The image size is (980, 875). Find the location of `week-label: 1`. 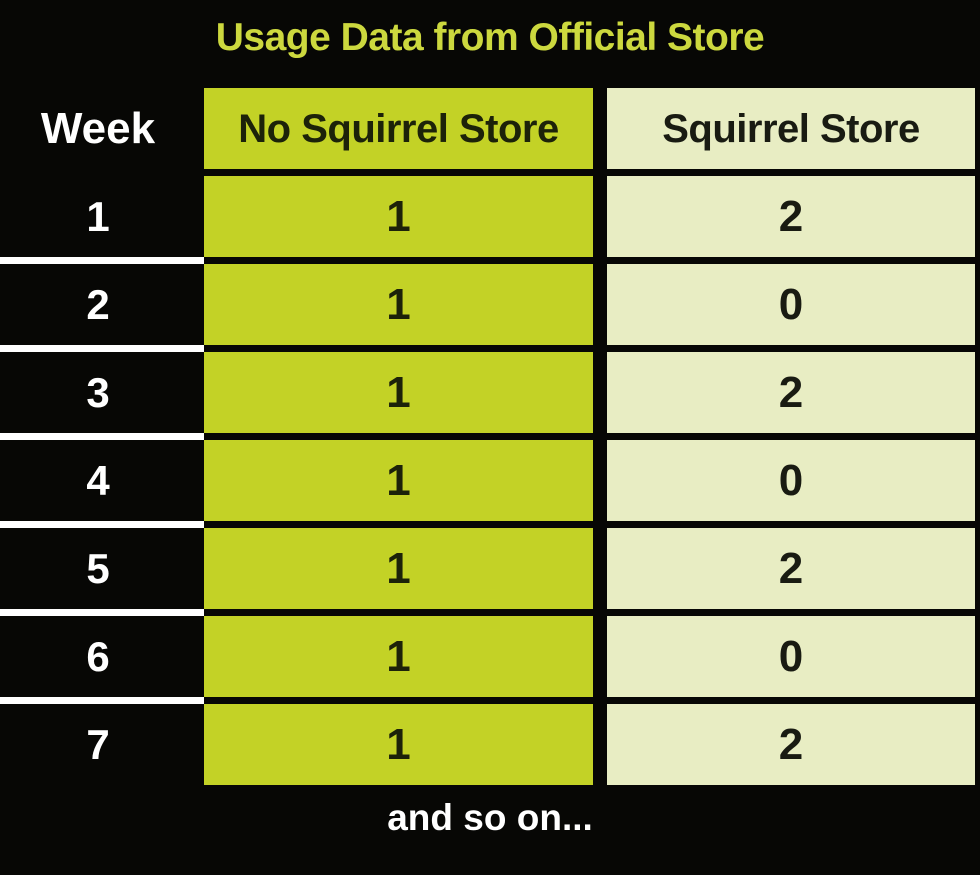

week-label: 1 is located at coordinates (98, 216).